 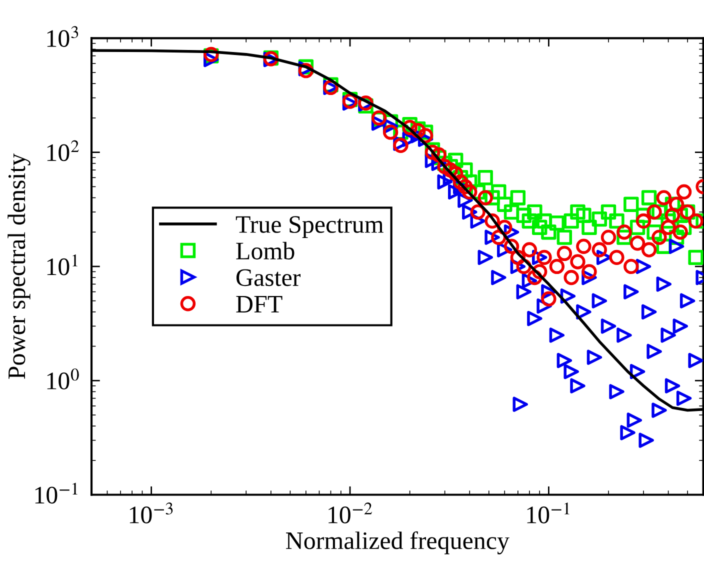 What do you see at coordinates (63, 151) in the screenshot?
I see `y-tick-label: 10$^{2}$` at bounding box center [63, 151].